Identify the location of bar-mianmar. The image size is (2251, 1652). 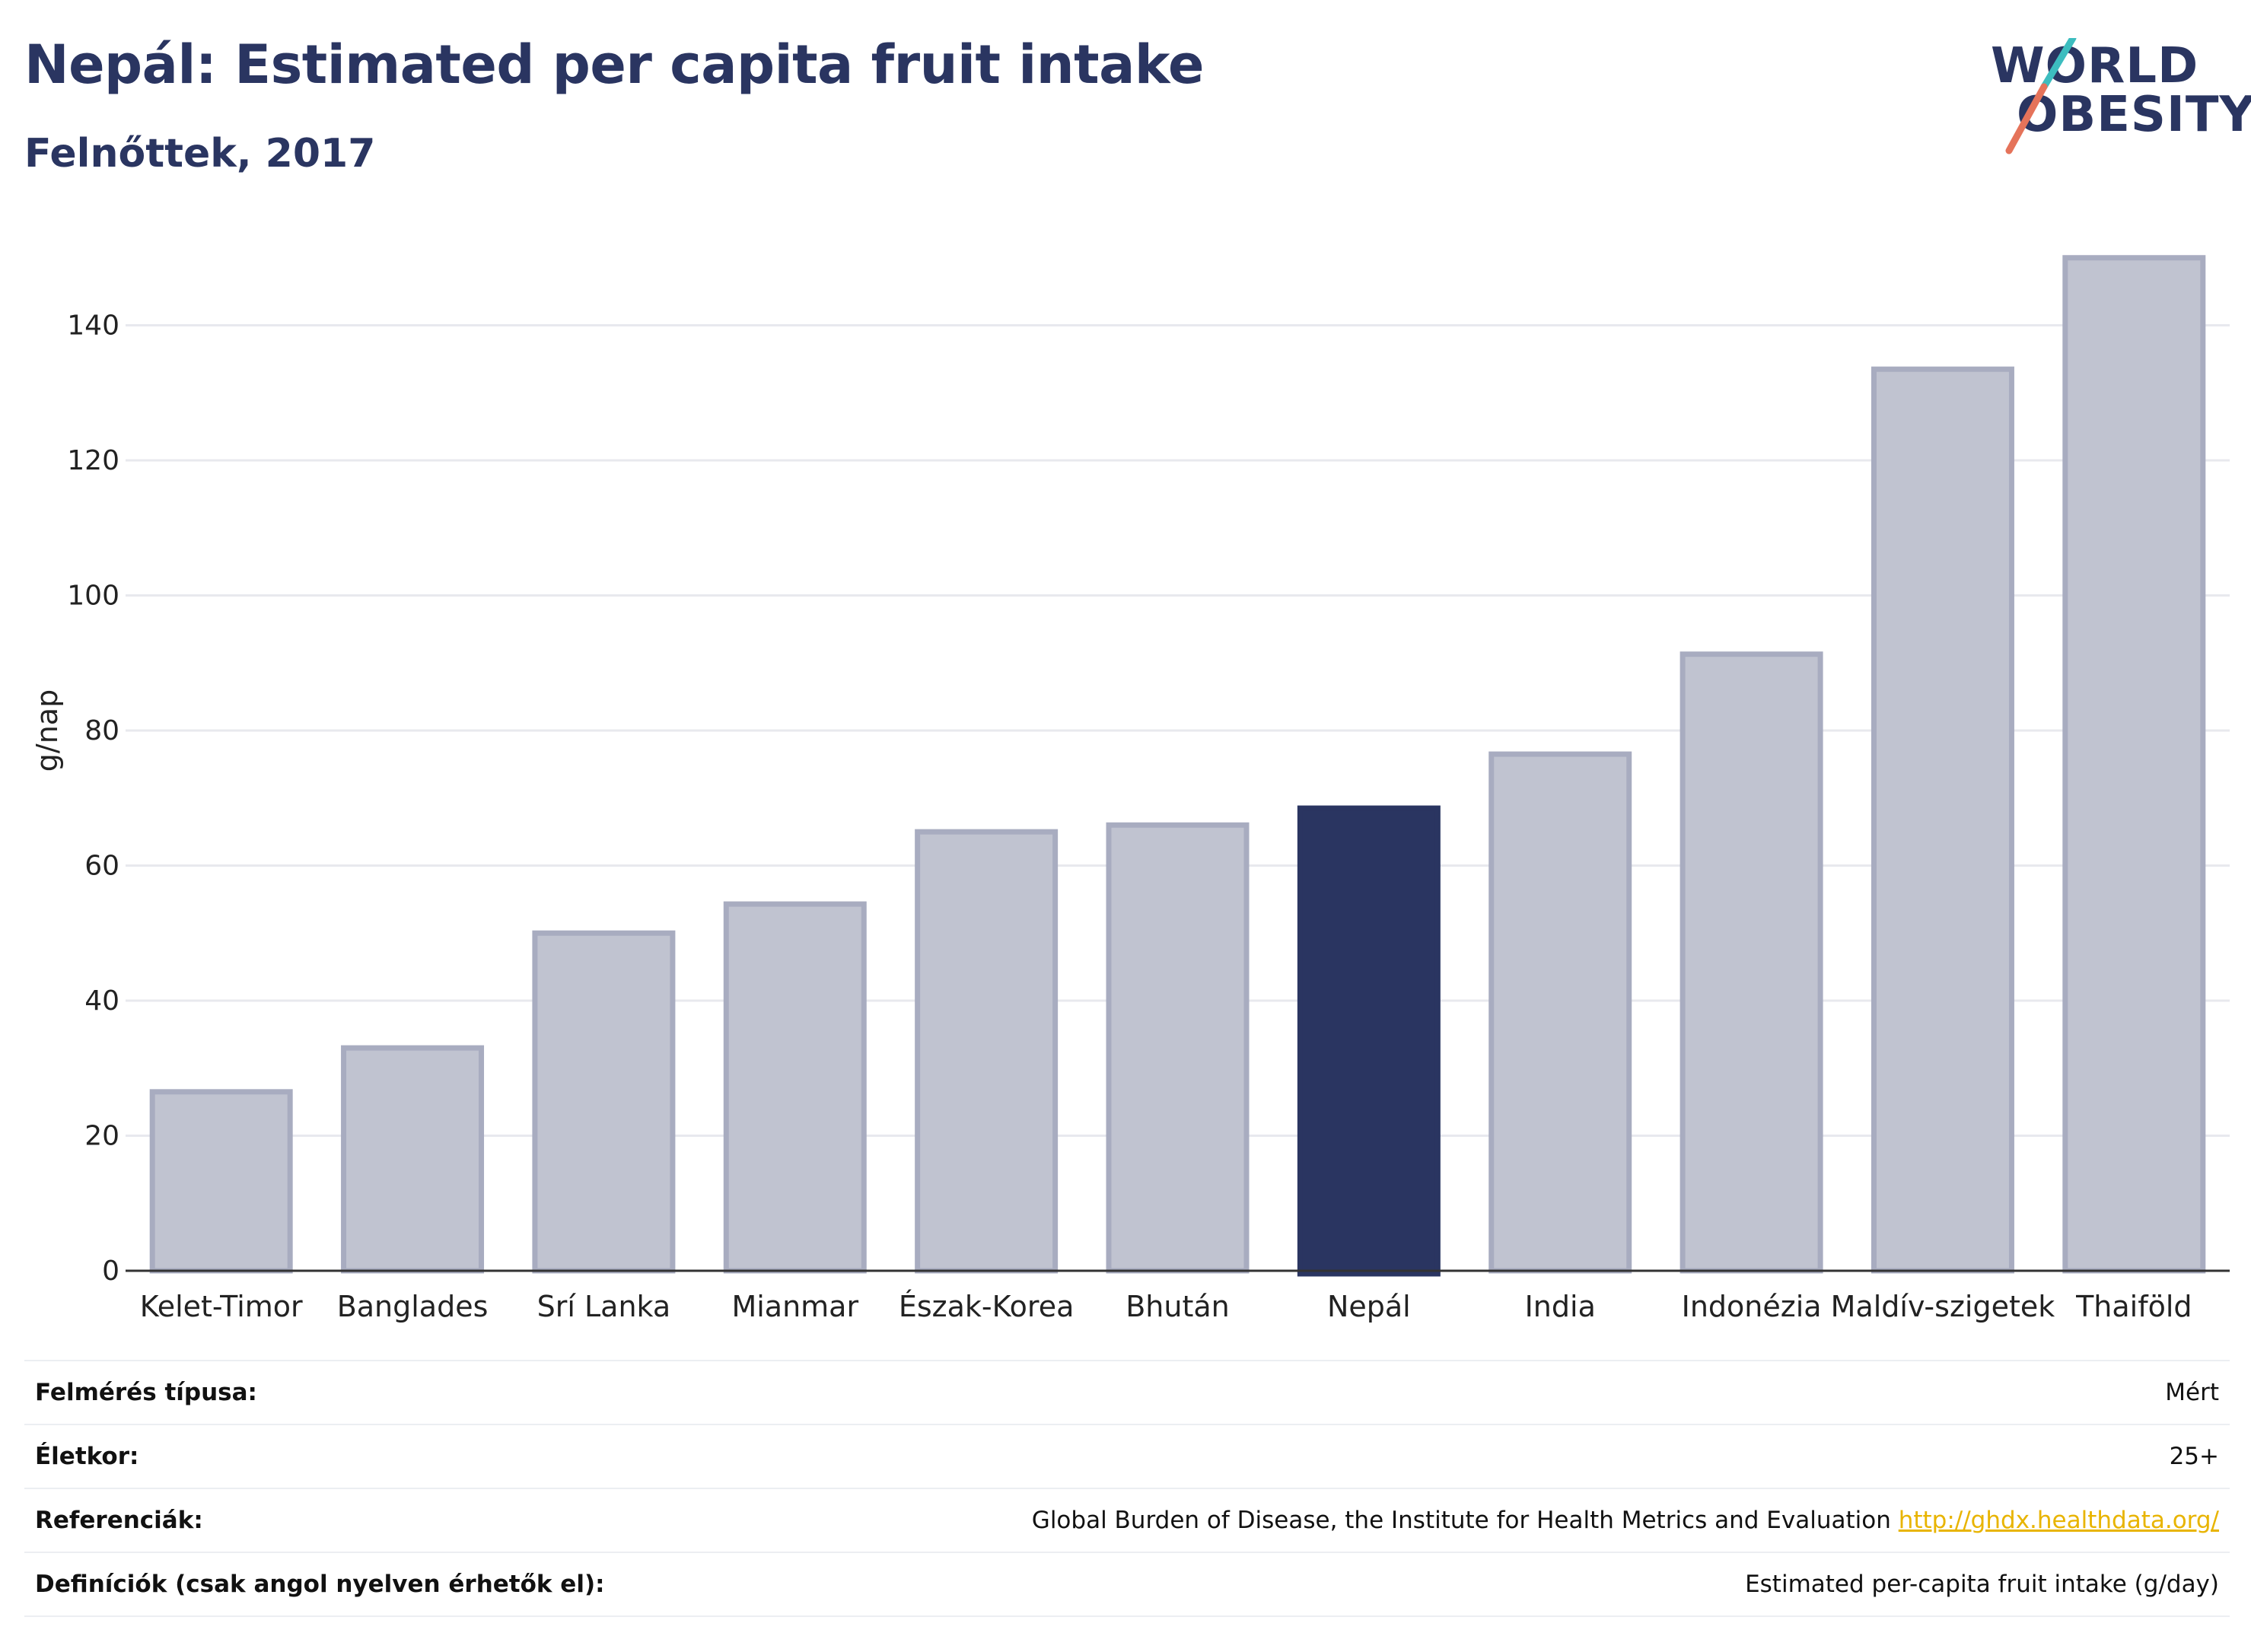
(795, 1087).